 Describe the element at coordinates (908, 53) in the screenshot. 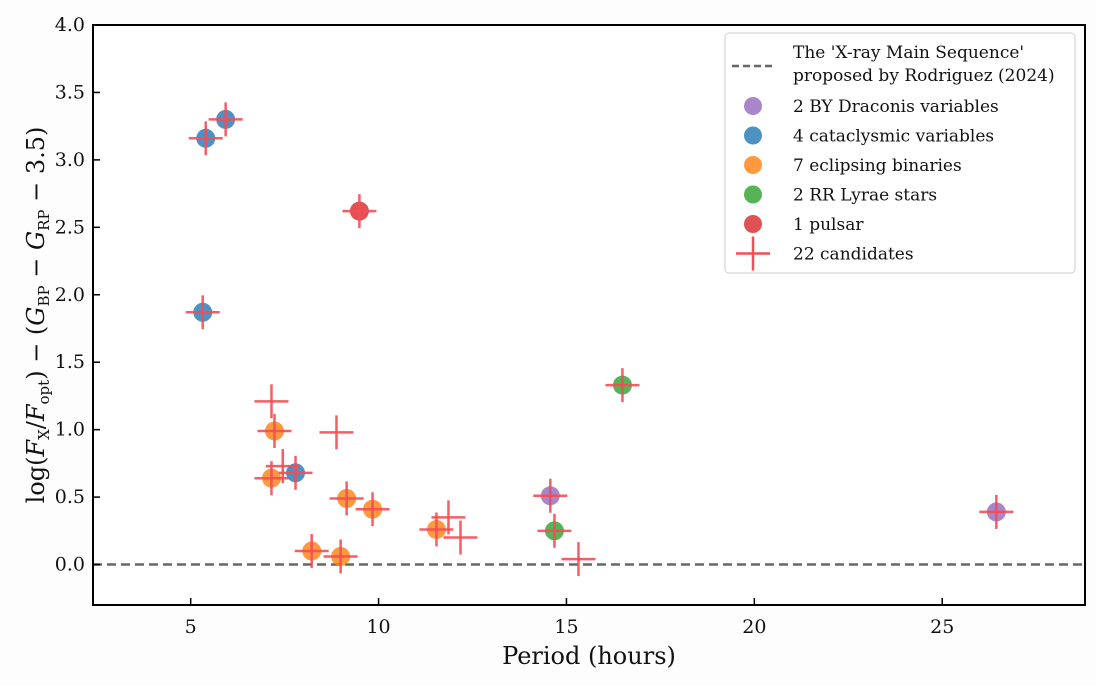

I see `legend-label-reference-line-1: The 'X-ray Main Sequence'` at that location.